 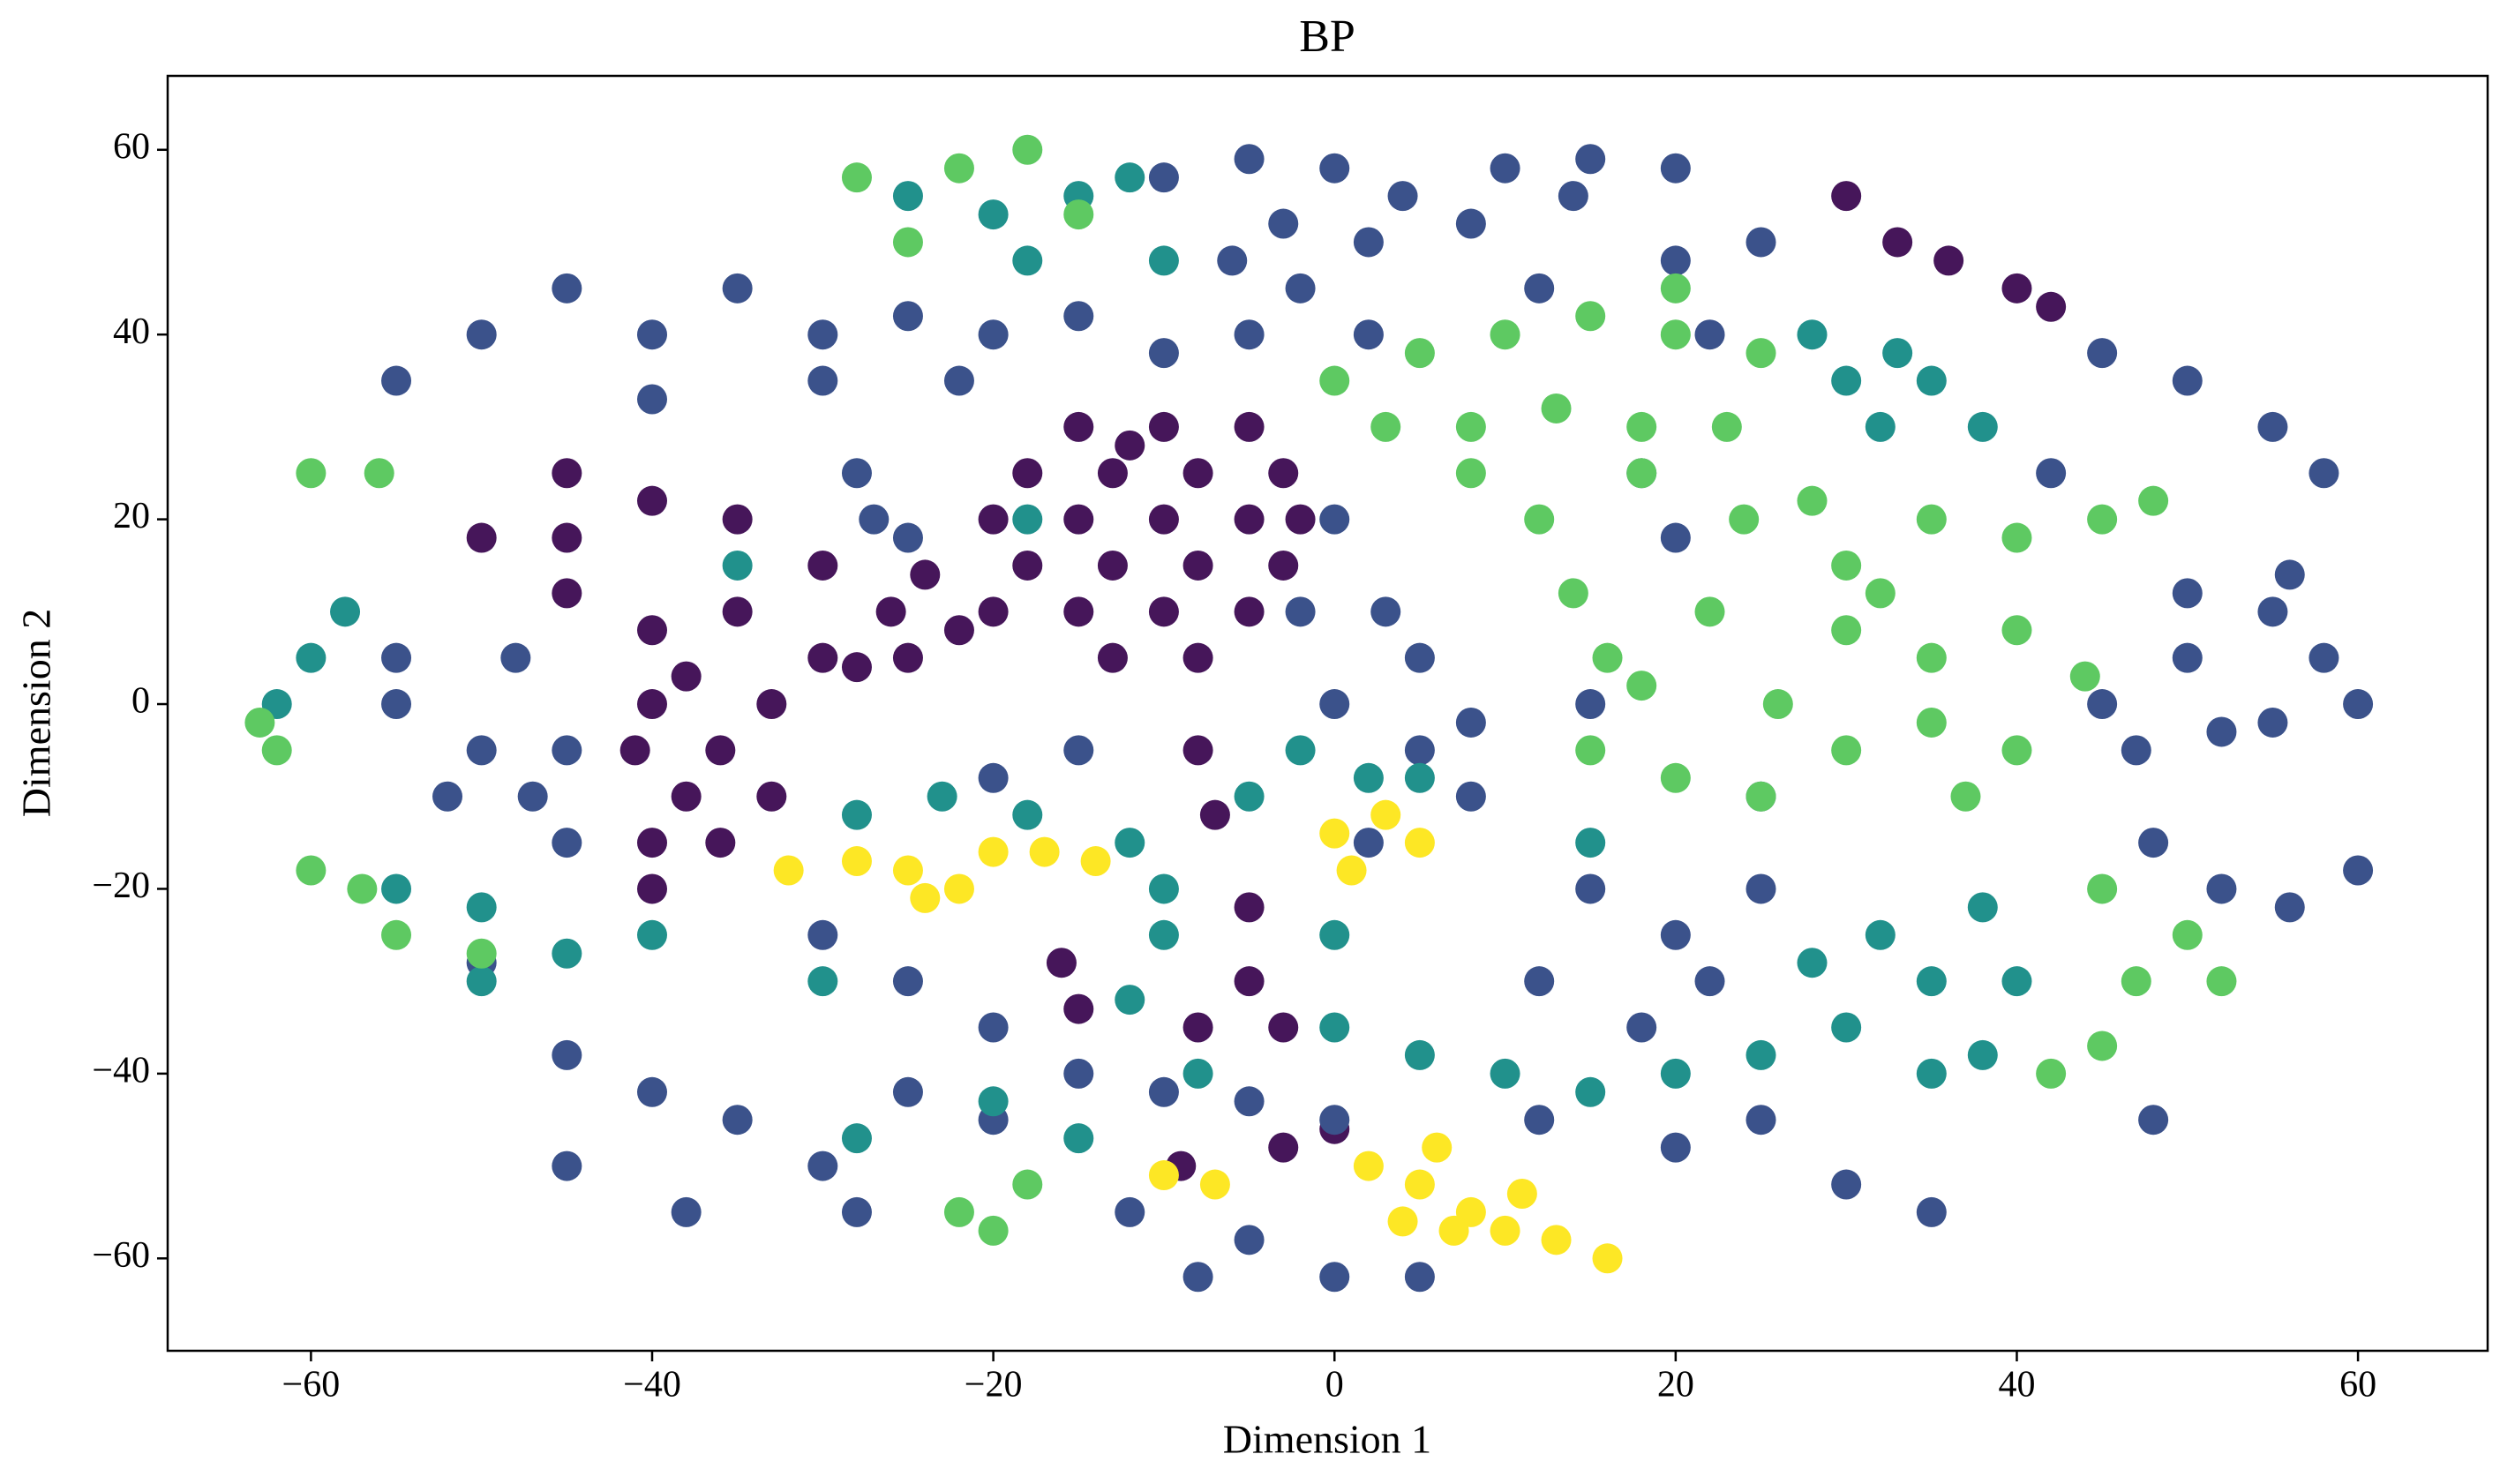 I want to click on y-tick-label: −20, so click(x=121, y=886).